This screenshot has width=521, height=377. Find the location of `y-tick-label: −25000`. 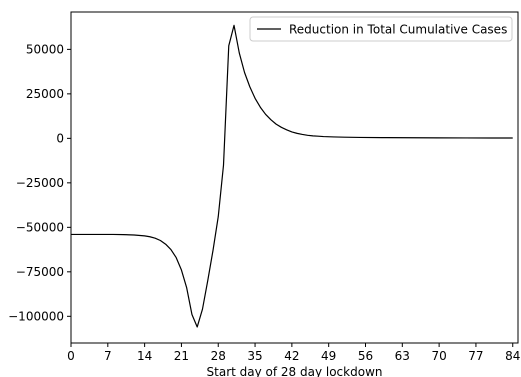

y-tick-label: −25000 is located at coordinates (40, 183).